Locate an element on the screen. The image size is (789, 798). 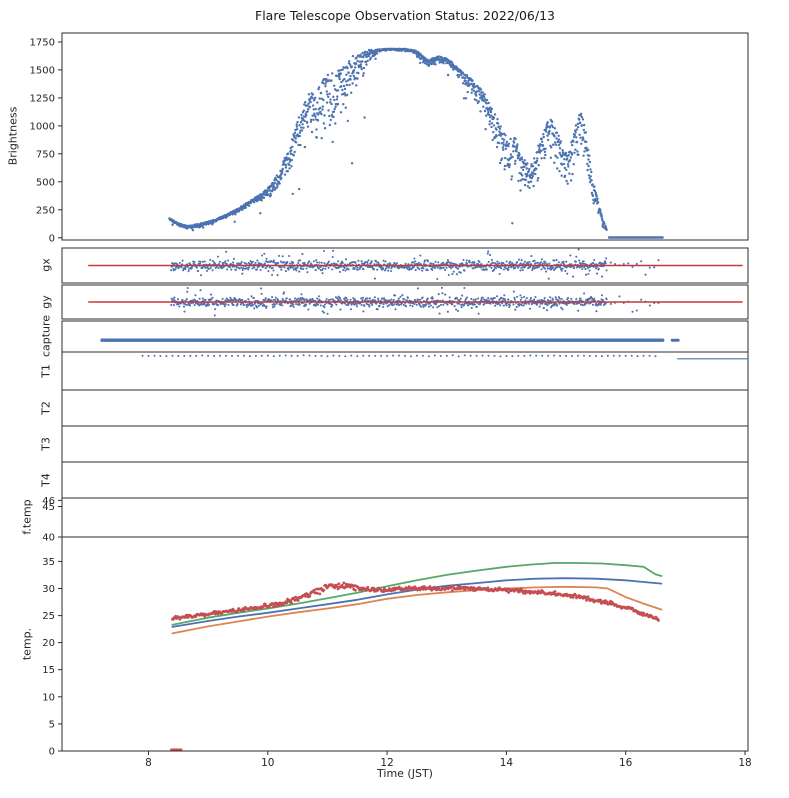
panel-frame-ftemp is located at coordinates (405, 517).